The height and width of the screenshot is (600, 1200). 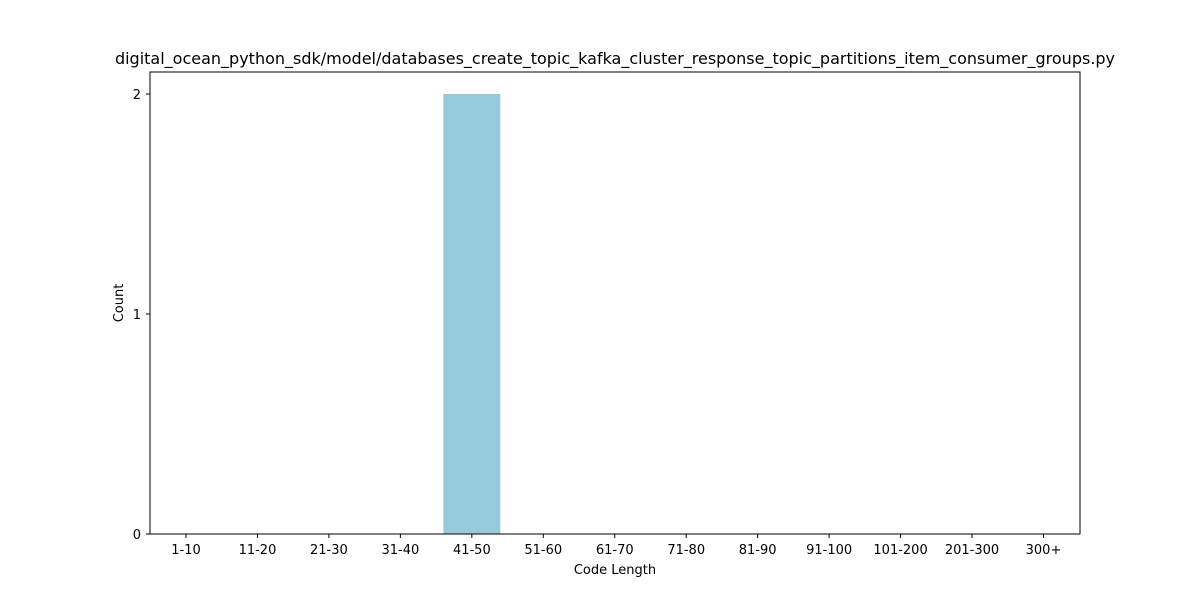 What do you see at coordinates (972, 550) in the screenshot?
I see `x-tick-label: 201-300` at bounding box center [972, 550].